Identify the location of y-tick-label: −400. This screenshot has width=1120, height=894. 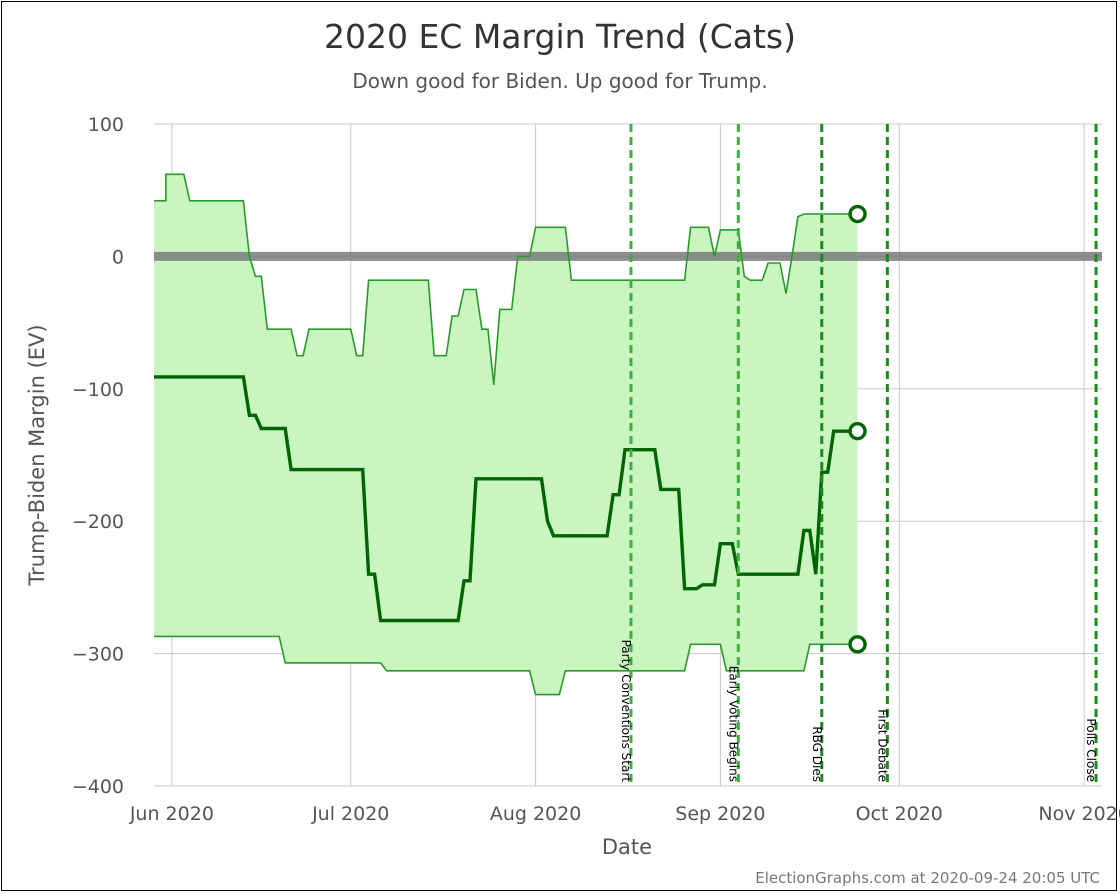
(98, 787).